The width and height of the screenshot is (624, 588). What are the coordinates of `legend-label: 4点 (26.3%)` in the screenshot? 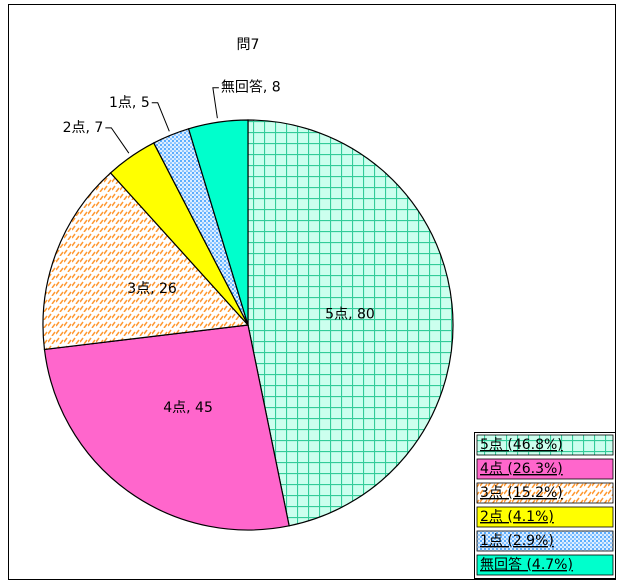 It's located at (521, 469).